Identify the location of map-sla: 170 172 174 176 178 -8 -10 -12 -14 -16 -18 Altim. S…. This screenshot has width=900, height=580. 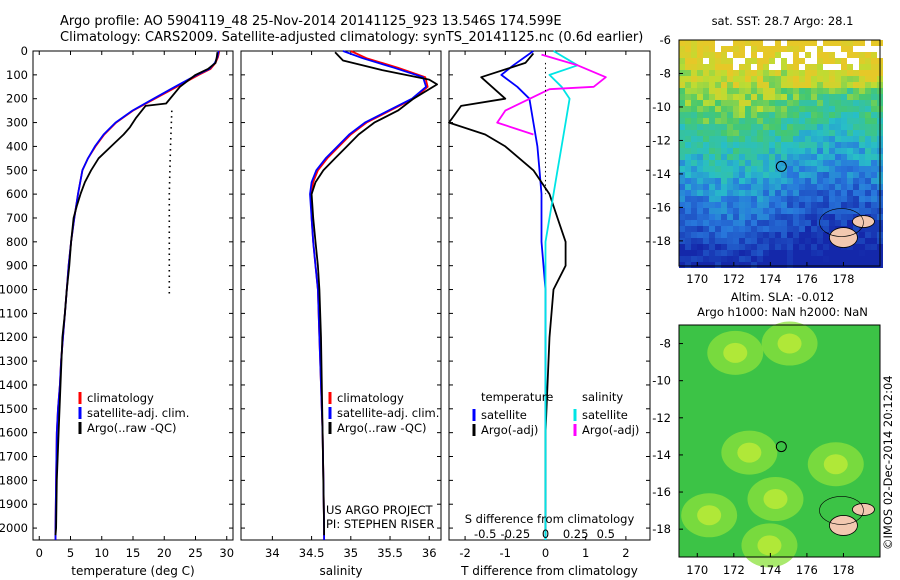
(766, 433).